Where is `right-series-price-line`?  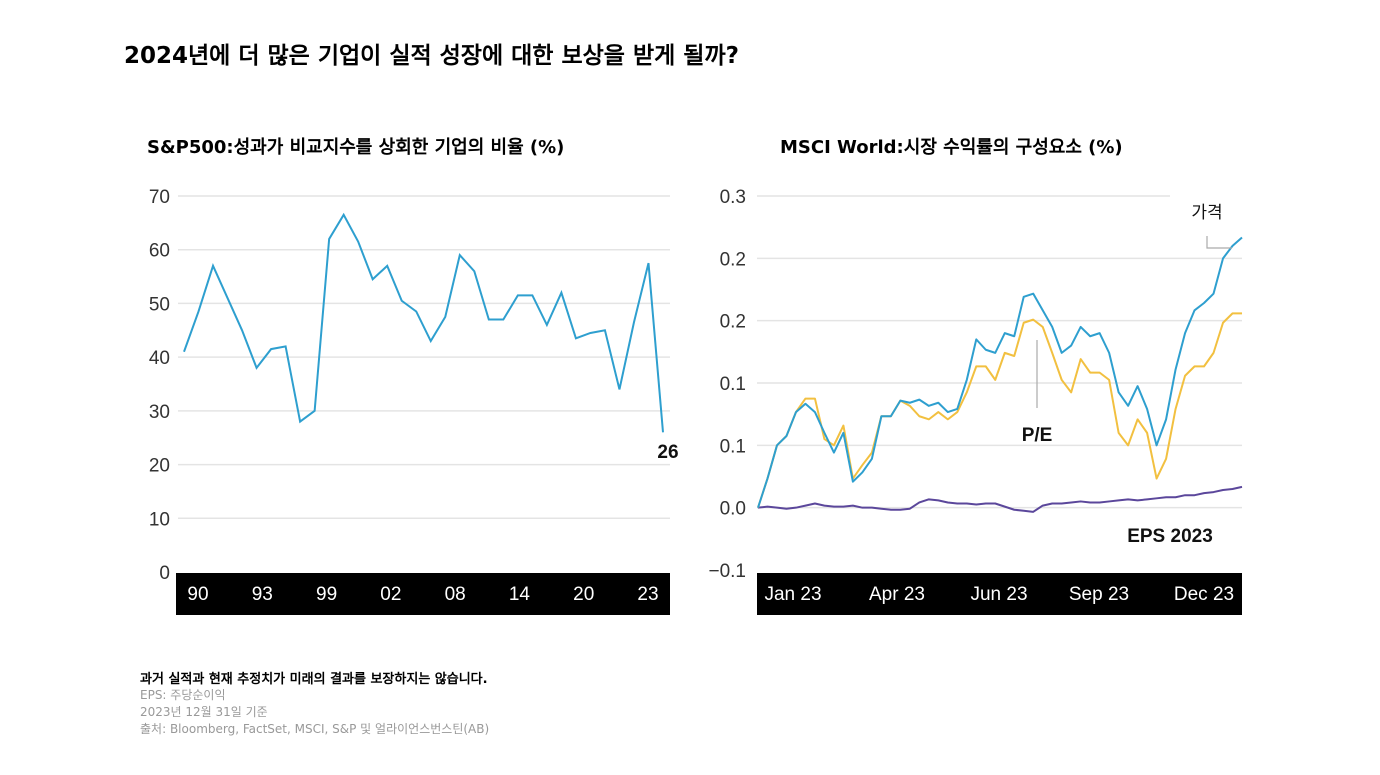
right-series-price-line is located at coordinates (1000, 372).